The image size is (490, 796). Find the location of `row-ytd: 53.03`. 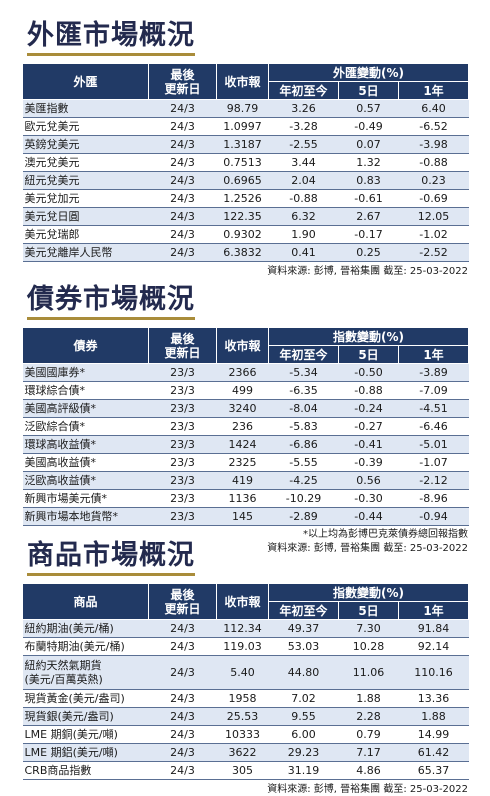

row-ytd: 53.03 is located at coordinates (303, 646).